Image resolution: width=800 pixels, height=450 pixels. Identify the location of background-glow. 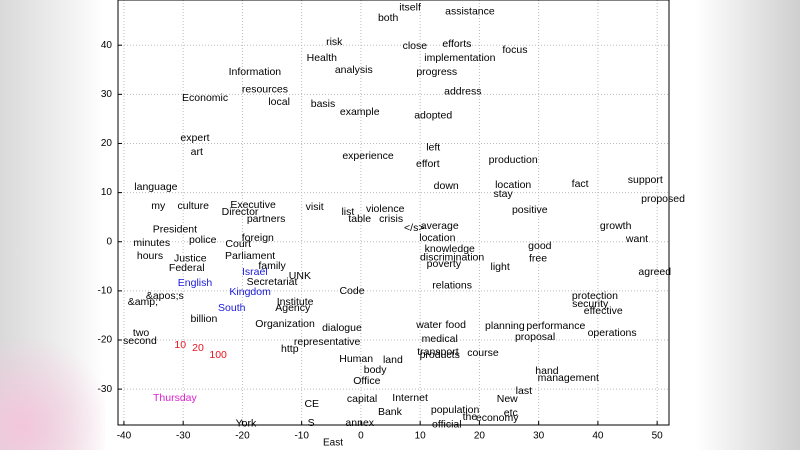
(55, 390).